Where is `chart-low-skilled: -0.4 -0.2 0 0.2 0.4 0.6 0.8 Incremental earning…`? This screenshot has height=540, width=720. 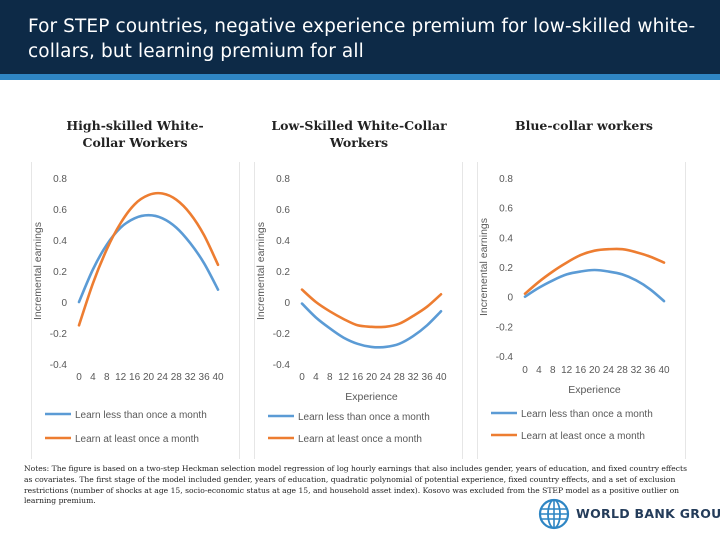
chart-low-skilled: -0.4 -0.2 0 0.2 0.4 0.6 0.8 Incremental earning… is located at coordinates (351, 309).